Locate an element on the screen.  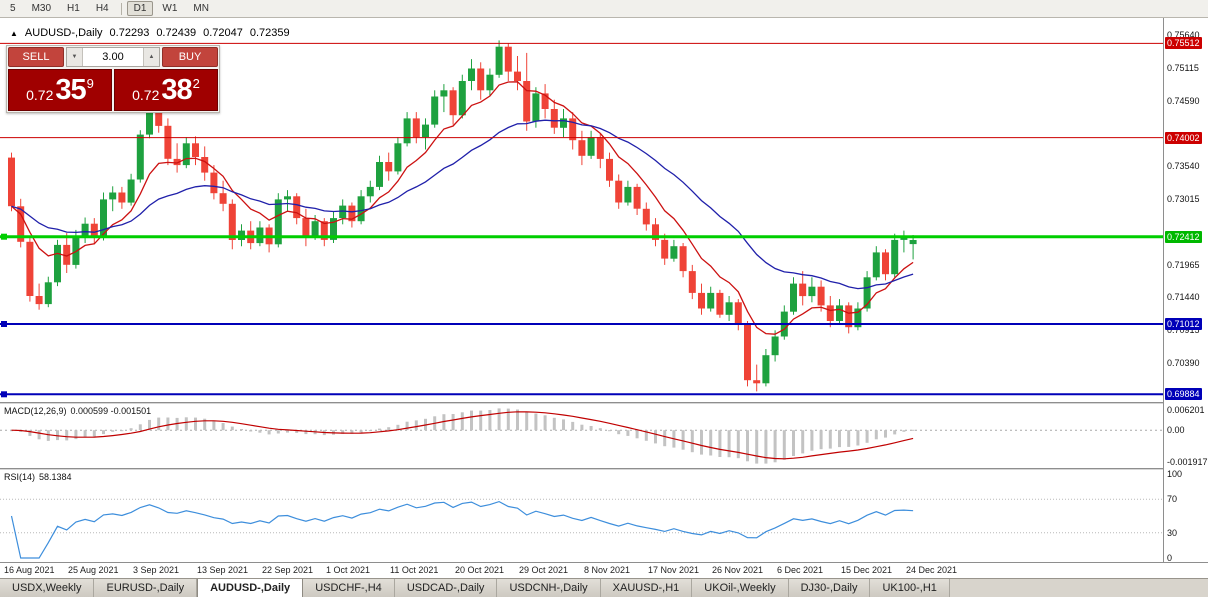
macd-label: MACD(12,26,9) 0.000599 -0.001501 is located at coordinates (79, 411).